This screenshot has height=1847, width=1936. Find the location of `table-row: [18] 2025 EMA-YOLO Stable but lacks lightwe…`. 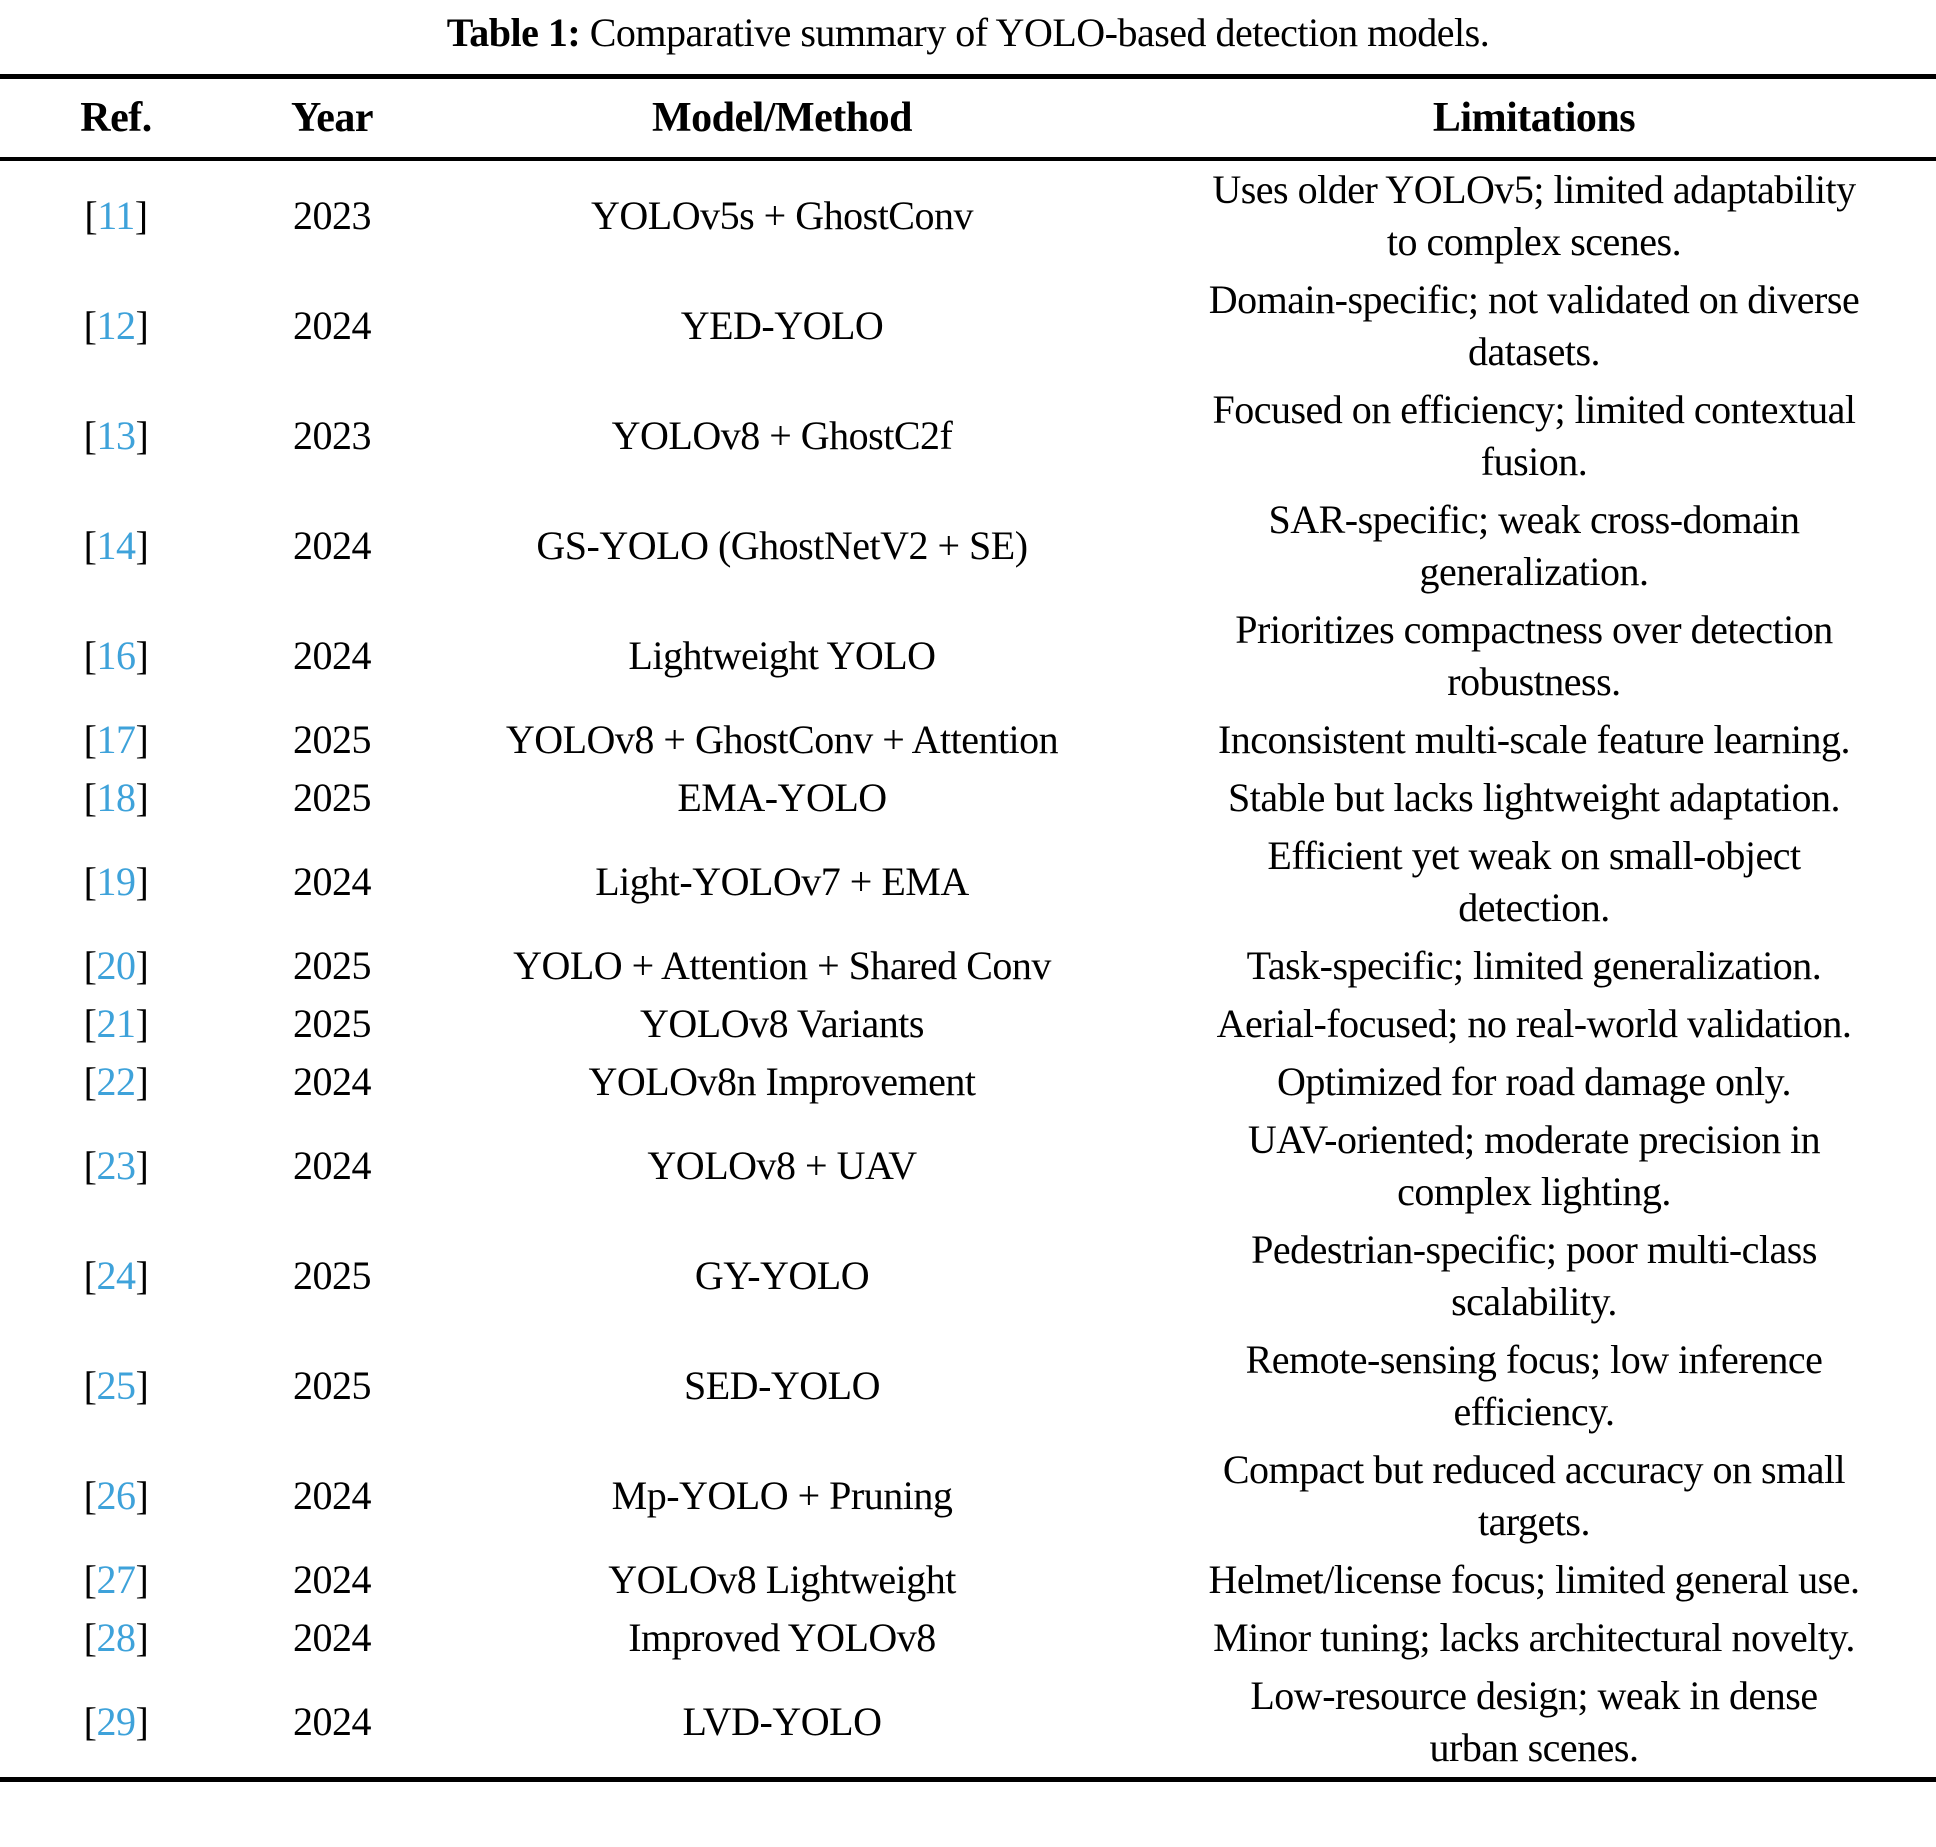

table-row: [18] 2025 EMA-YOLO Stable but lacks lightwe… is located at coordinates (968, 798).